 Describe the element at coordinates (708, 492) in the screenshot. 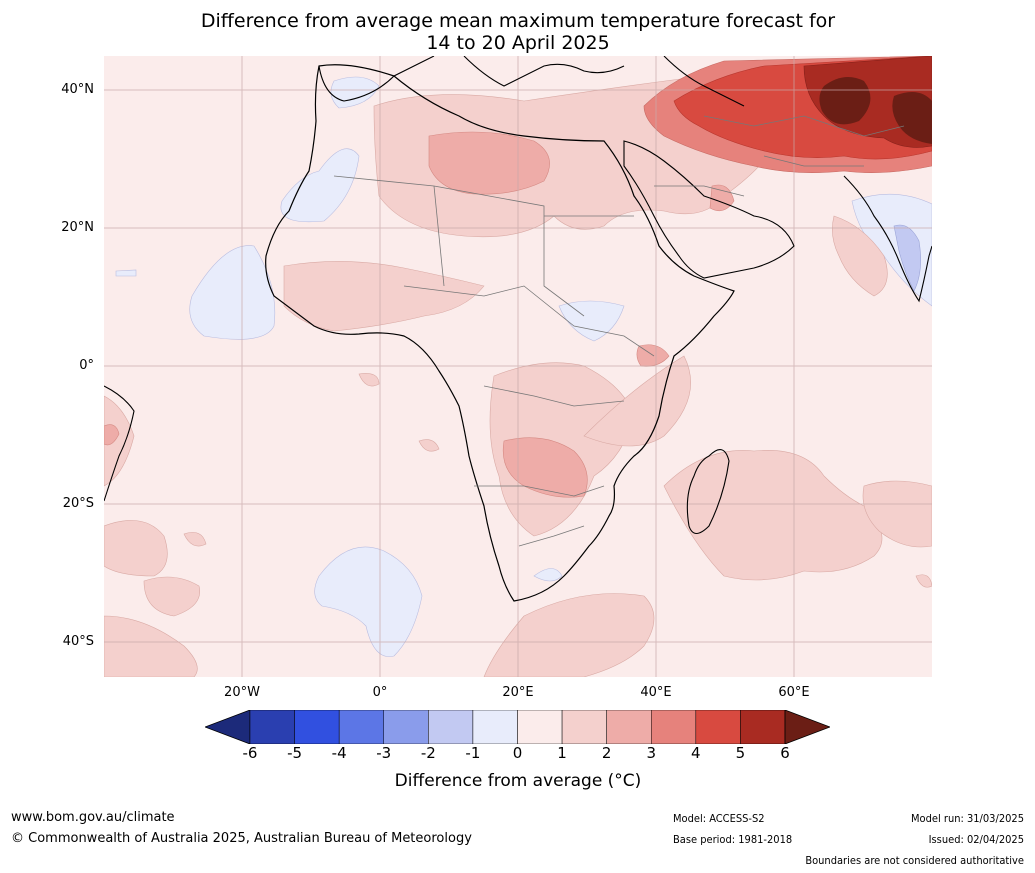

I see `madagascar-coastline` at that location.